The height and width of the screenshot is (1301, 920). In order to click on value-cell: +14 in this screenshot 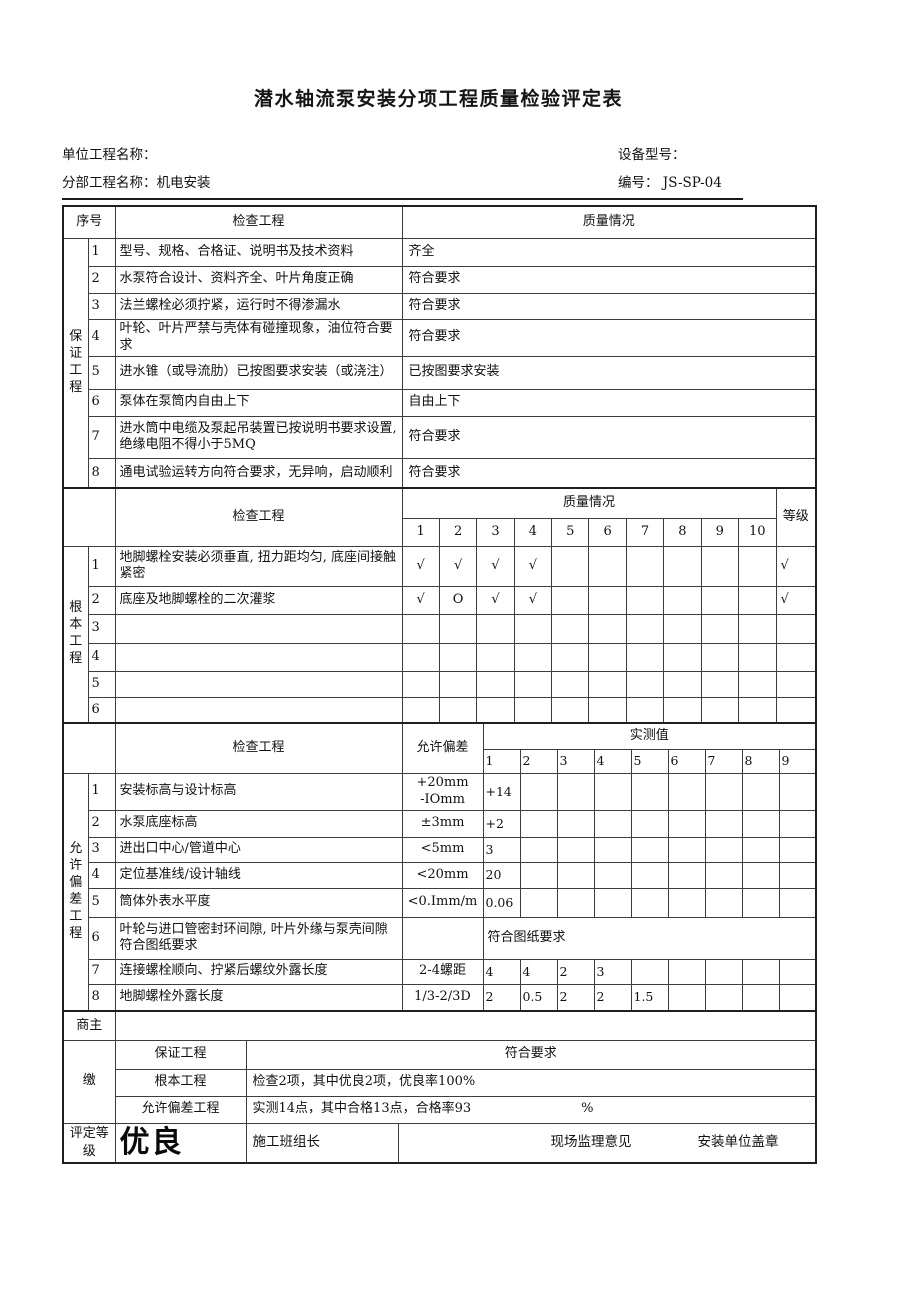, I will do `click(501, 791)`.